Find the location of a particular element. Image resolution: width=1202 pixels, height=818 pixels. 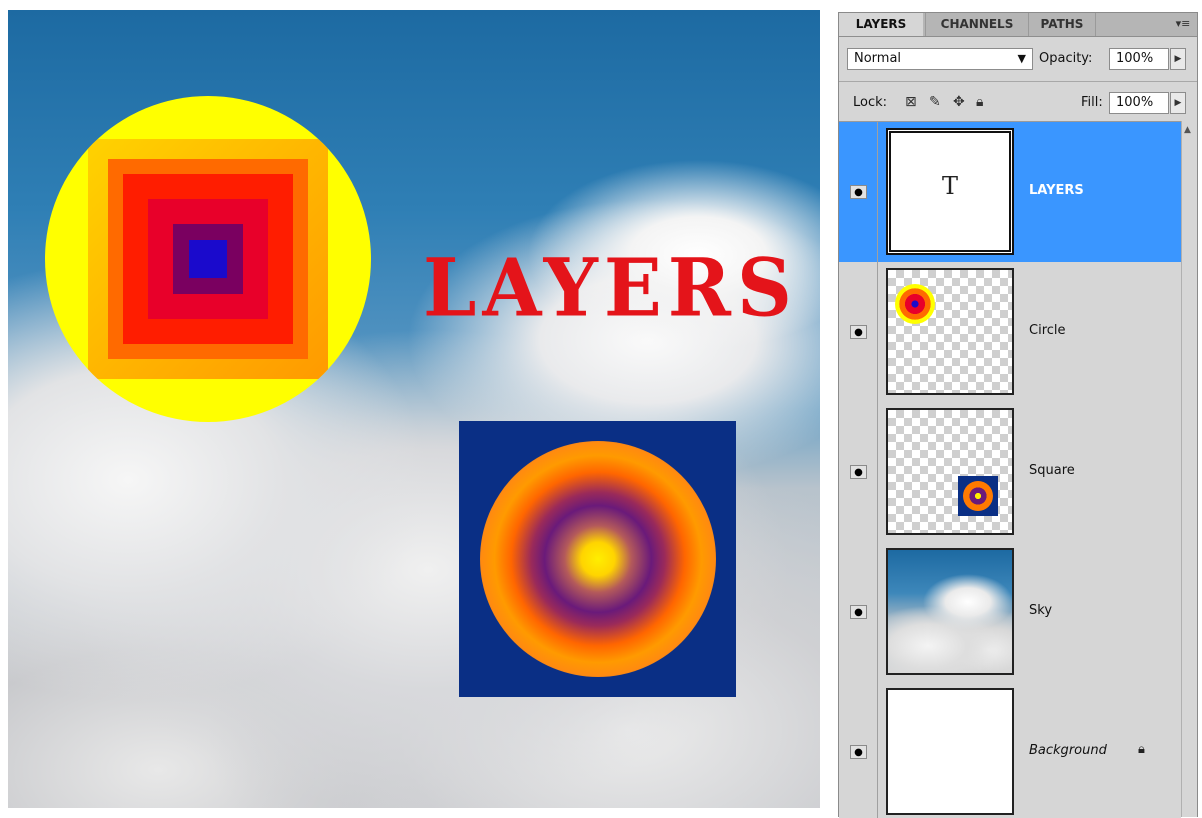

panel-tab-bar: LAYERS CHANNELS PATHS ▾≡ is located at coordinates (1018, 25).